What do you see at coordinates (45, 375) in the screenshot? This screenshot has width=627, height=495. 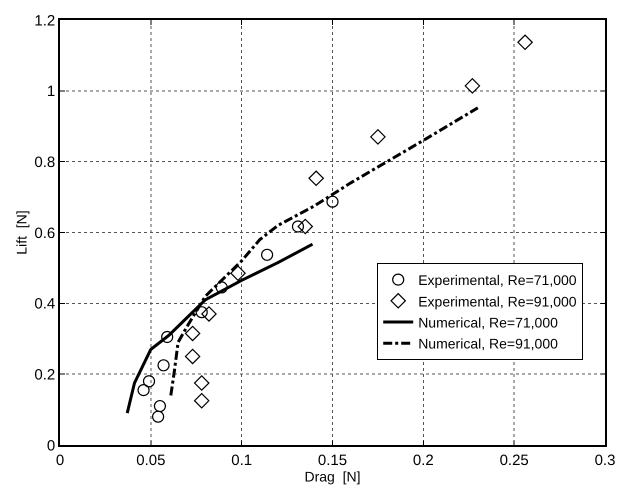 I see `y-tick-label: 0.2` at bounding box center [45, 375].